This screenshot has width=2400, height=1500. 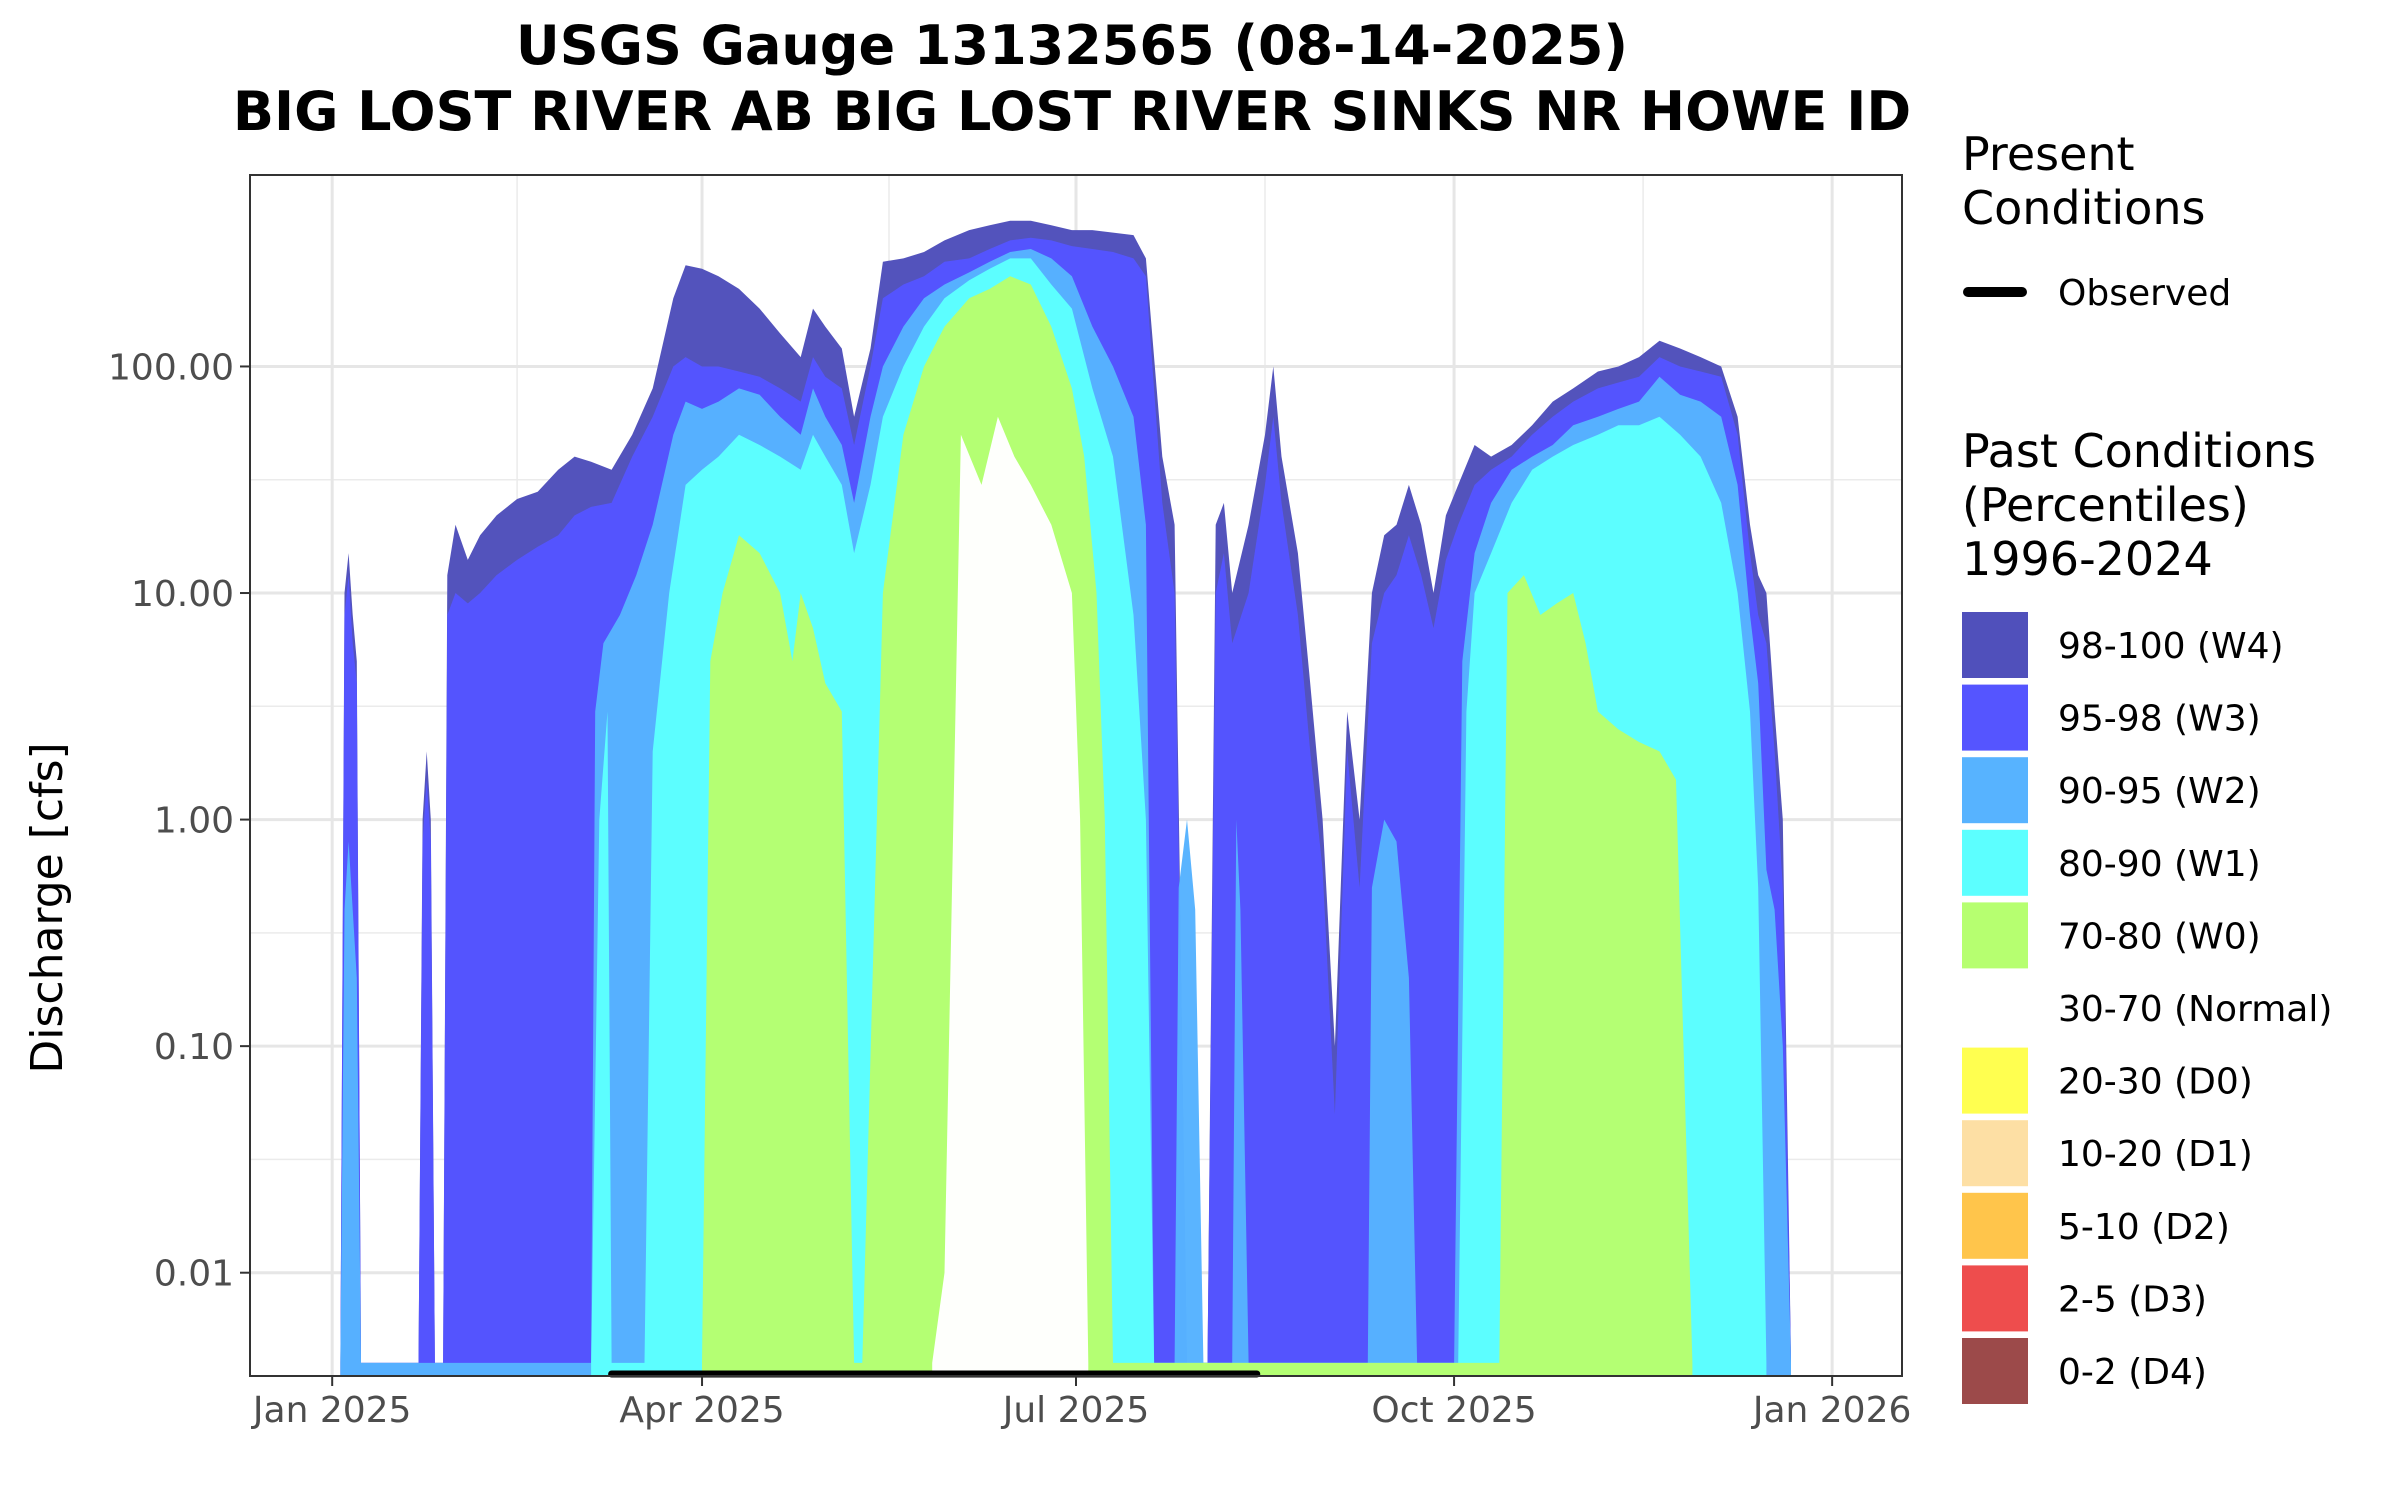 I want to click on legend-swatch-90-95-w2, so click(x=1995, y=790).